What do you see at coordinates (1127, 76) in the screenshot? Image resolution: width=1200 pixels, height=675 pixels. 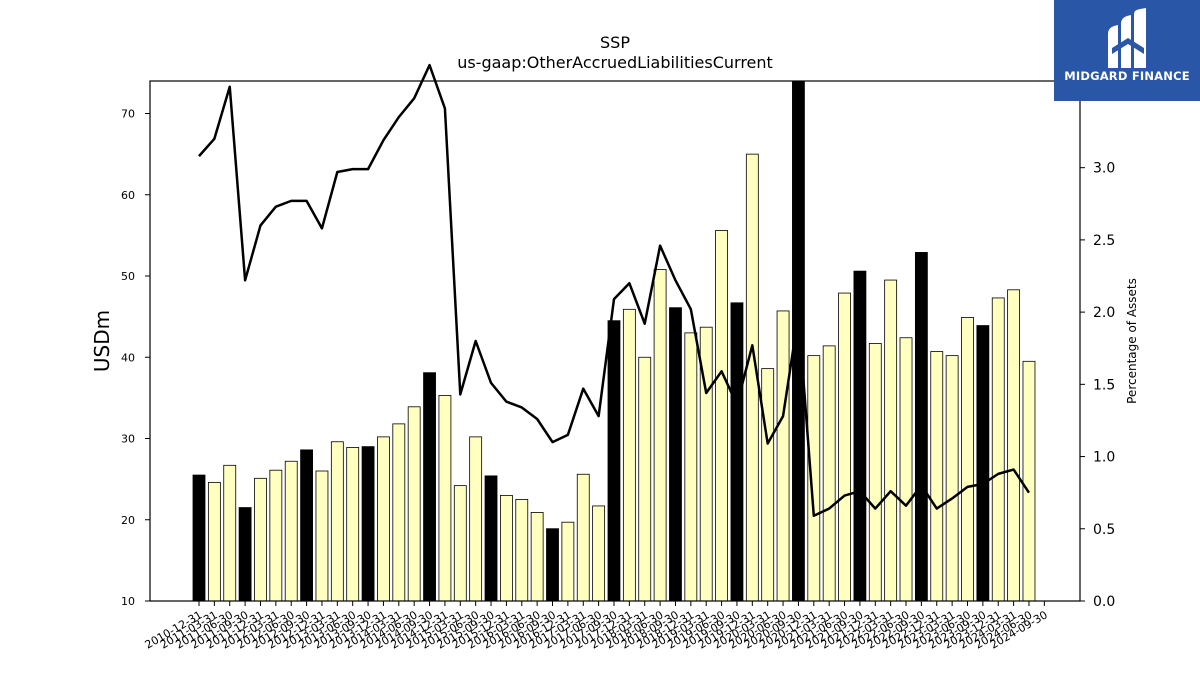 I see `brand-name: MIDGARD FINANCE` at bounding box center [1127, 76].